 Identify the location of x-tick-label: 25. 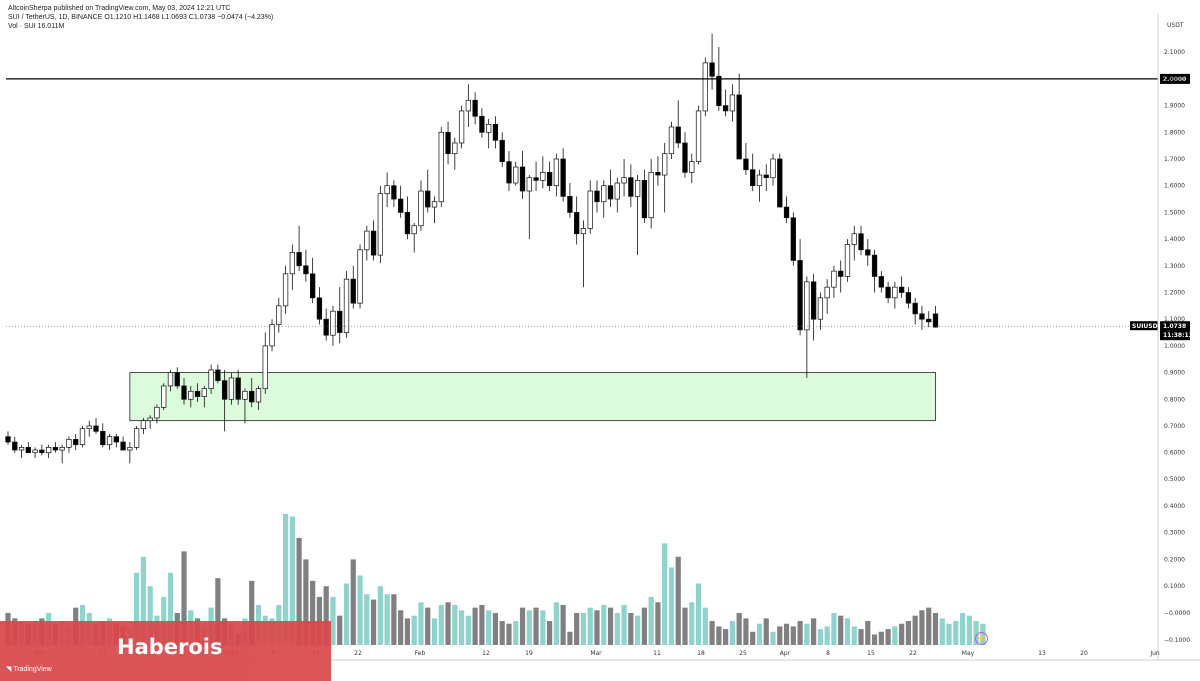
(743, 653).